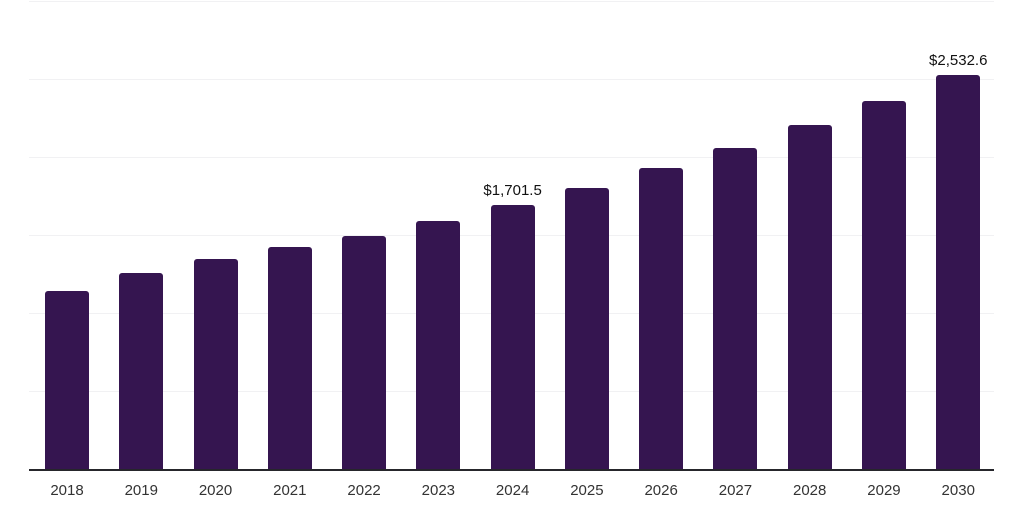 This screenshot has width=1024, height=512. Describe the element at coordinates (215, 490) in the screenshot. I see `x-tick-2020: 2020` at that location.